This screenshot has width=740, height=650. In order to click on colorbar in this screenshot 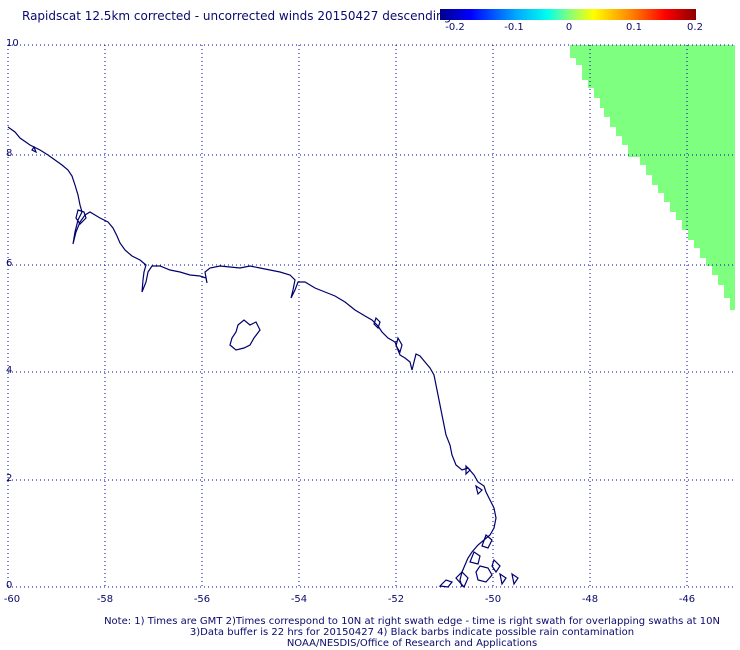, I will do `click(568, 14)`.